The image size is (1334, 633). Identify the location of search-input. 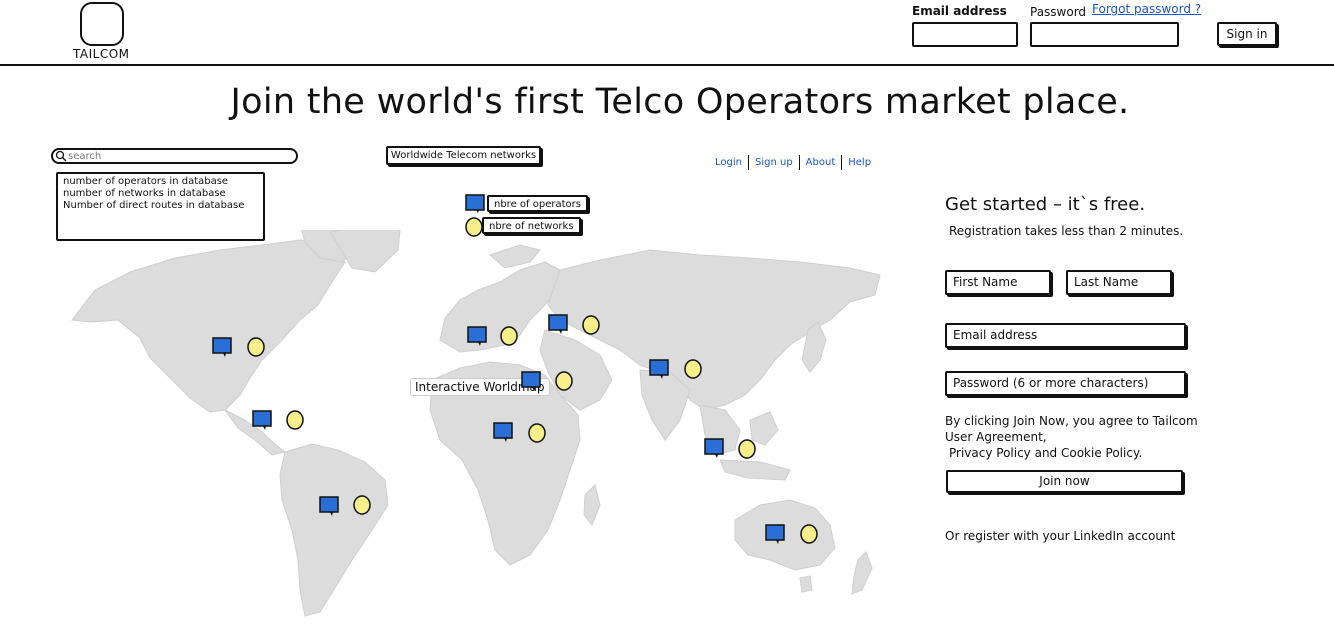
(178, 156).